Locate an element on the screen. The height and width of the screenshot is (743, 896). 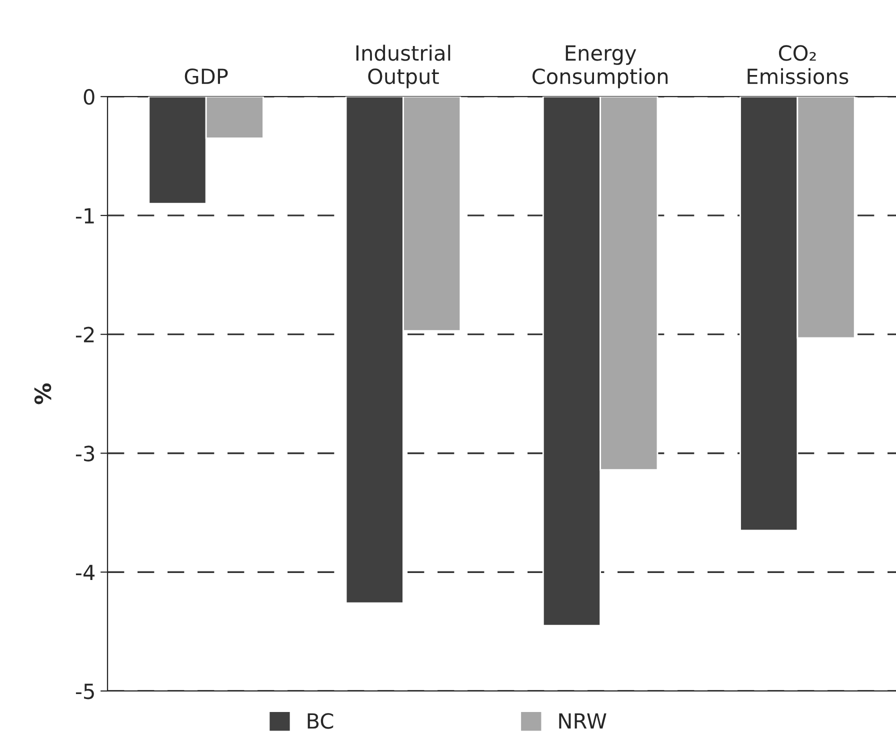
x-tick-label: CO₂ Emissions is located at coordinates (798, 64).